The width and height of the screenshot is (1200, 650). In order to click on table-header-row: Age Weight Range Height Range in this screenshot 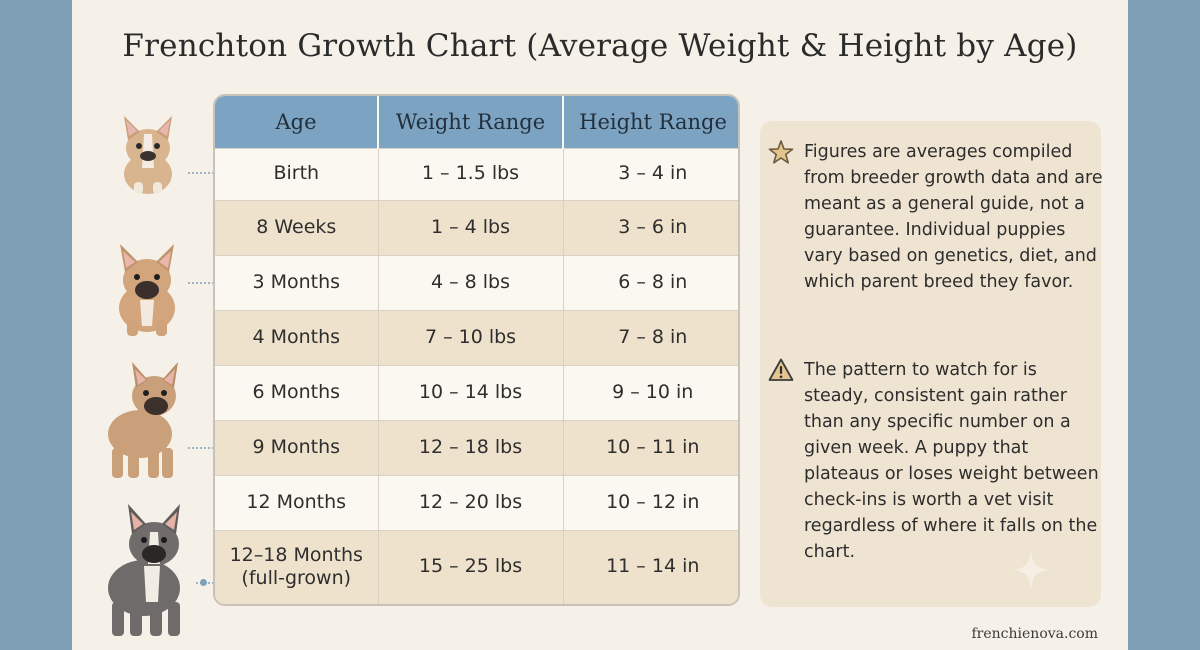, I will do `click(476, 122)`.